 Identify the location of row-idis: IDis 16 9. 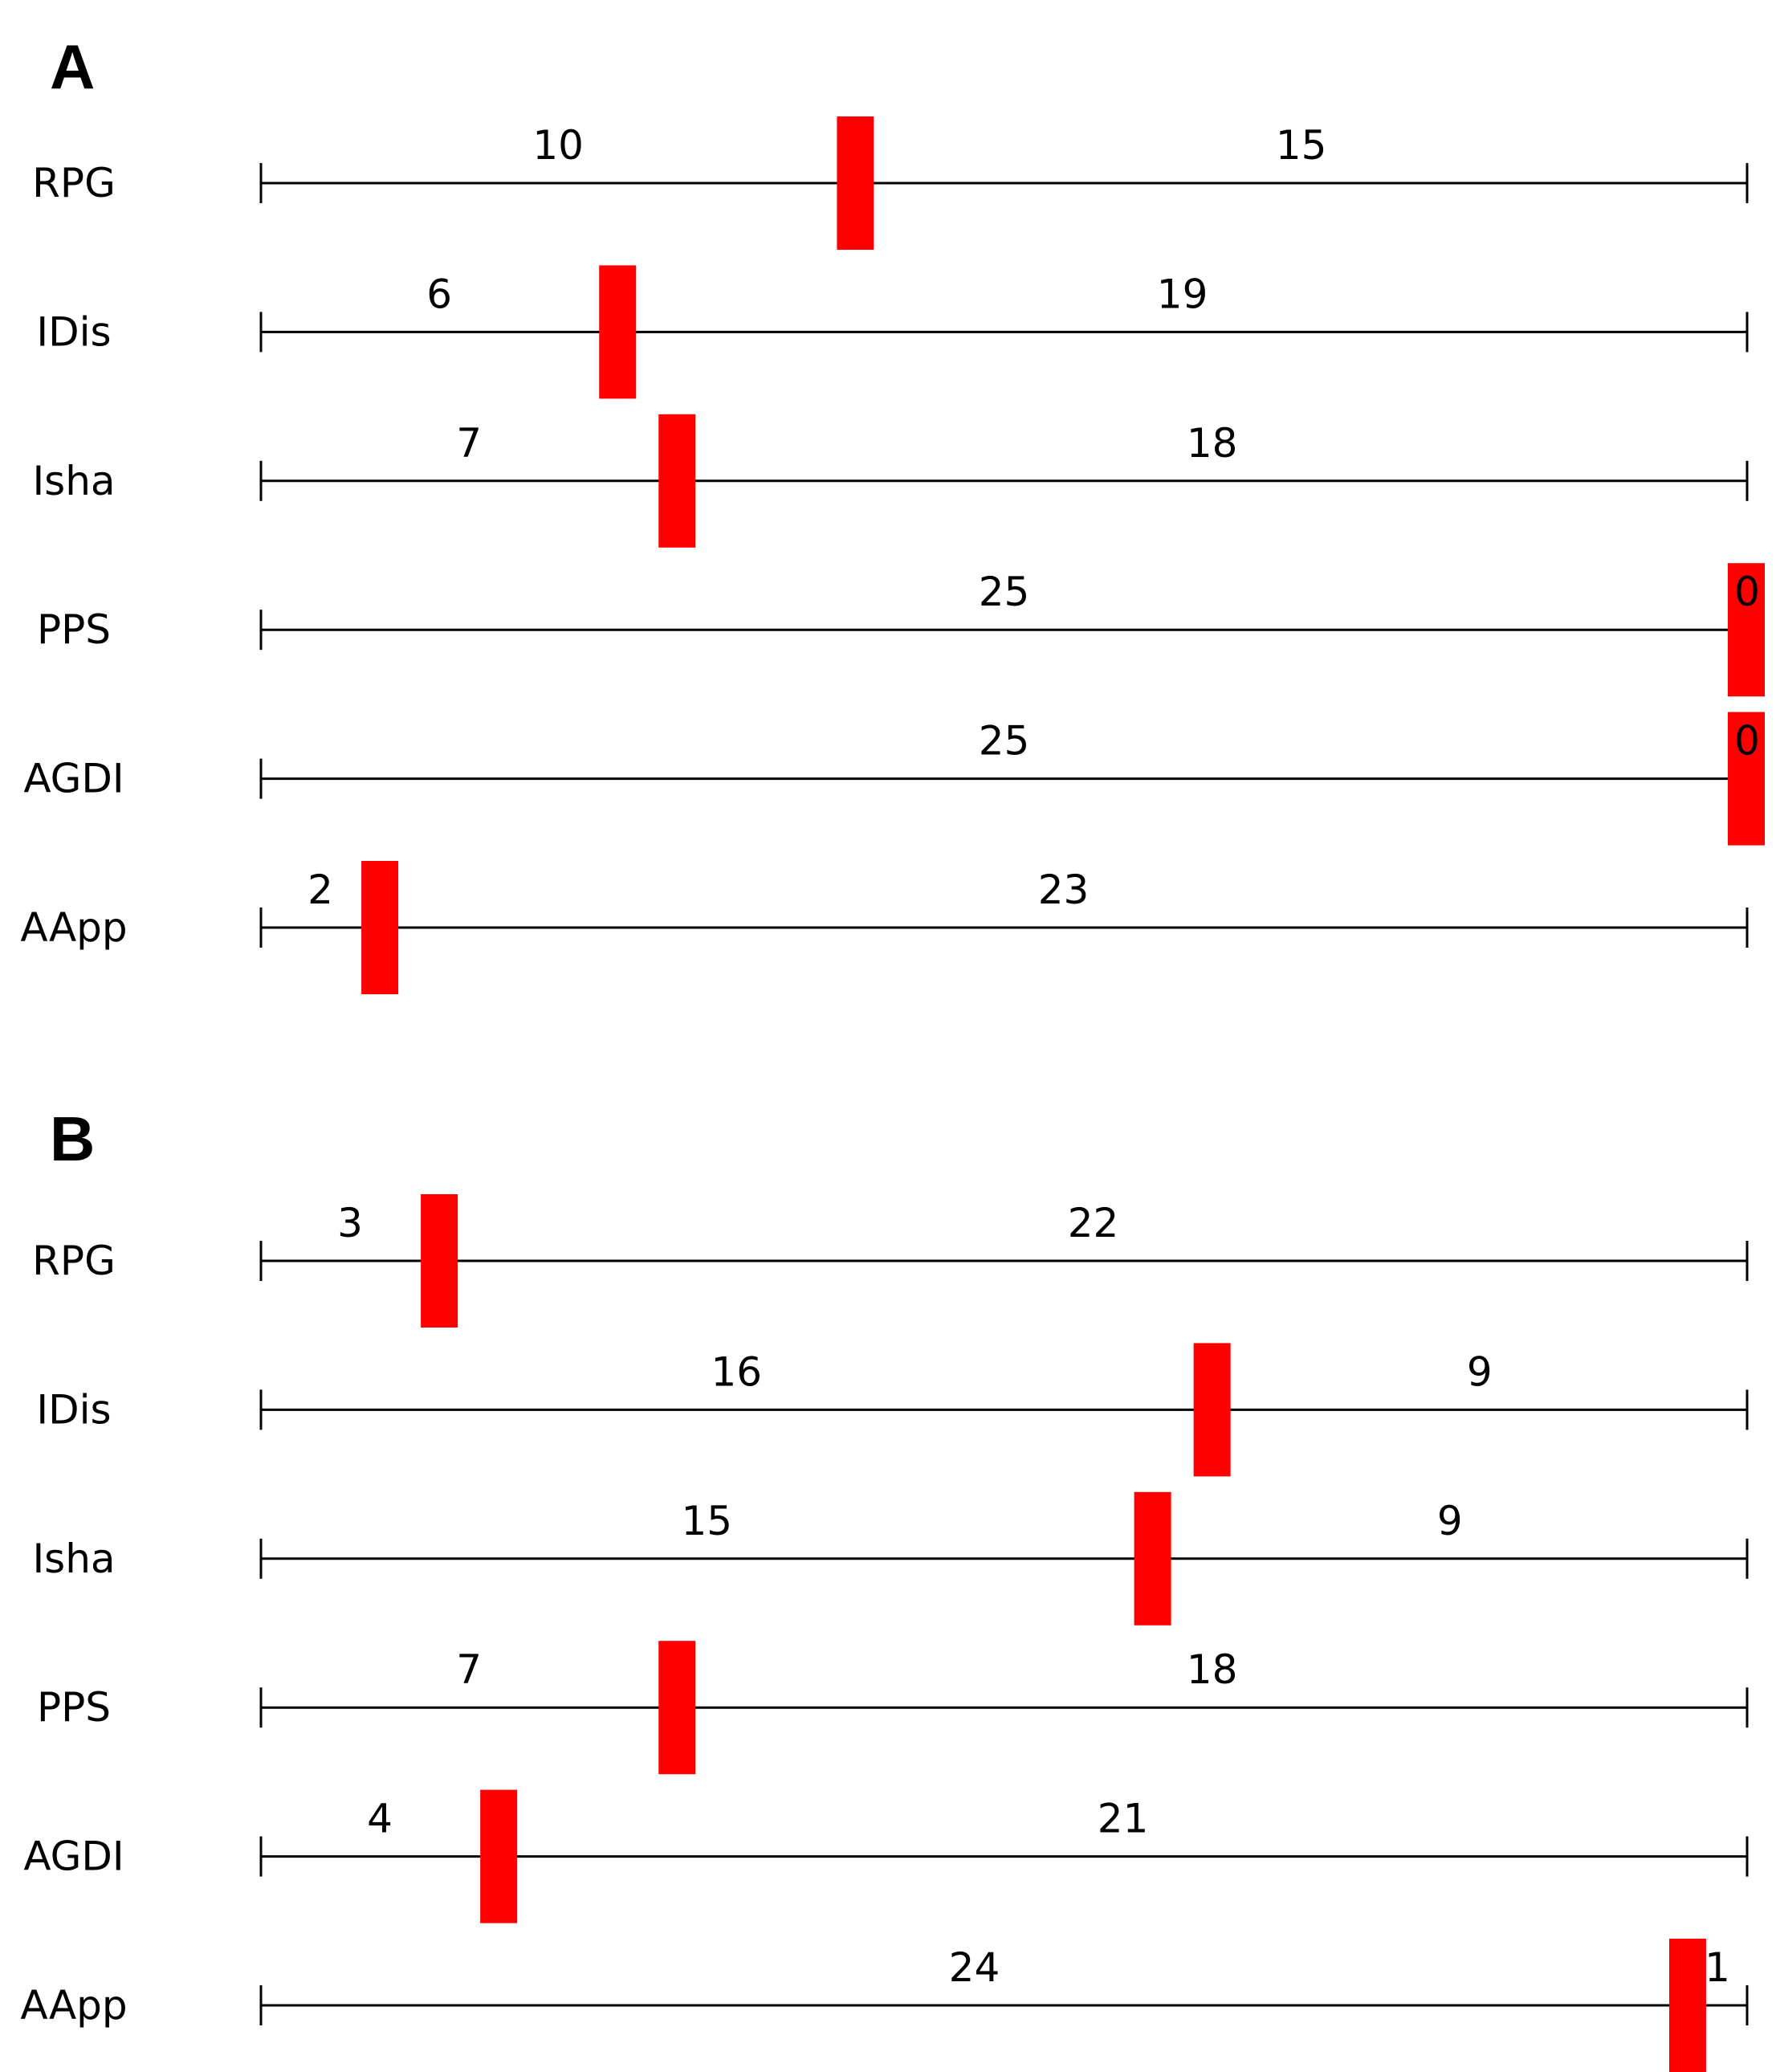
(893, 1410).